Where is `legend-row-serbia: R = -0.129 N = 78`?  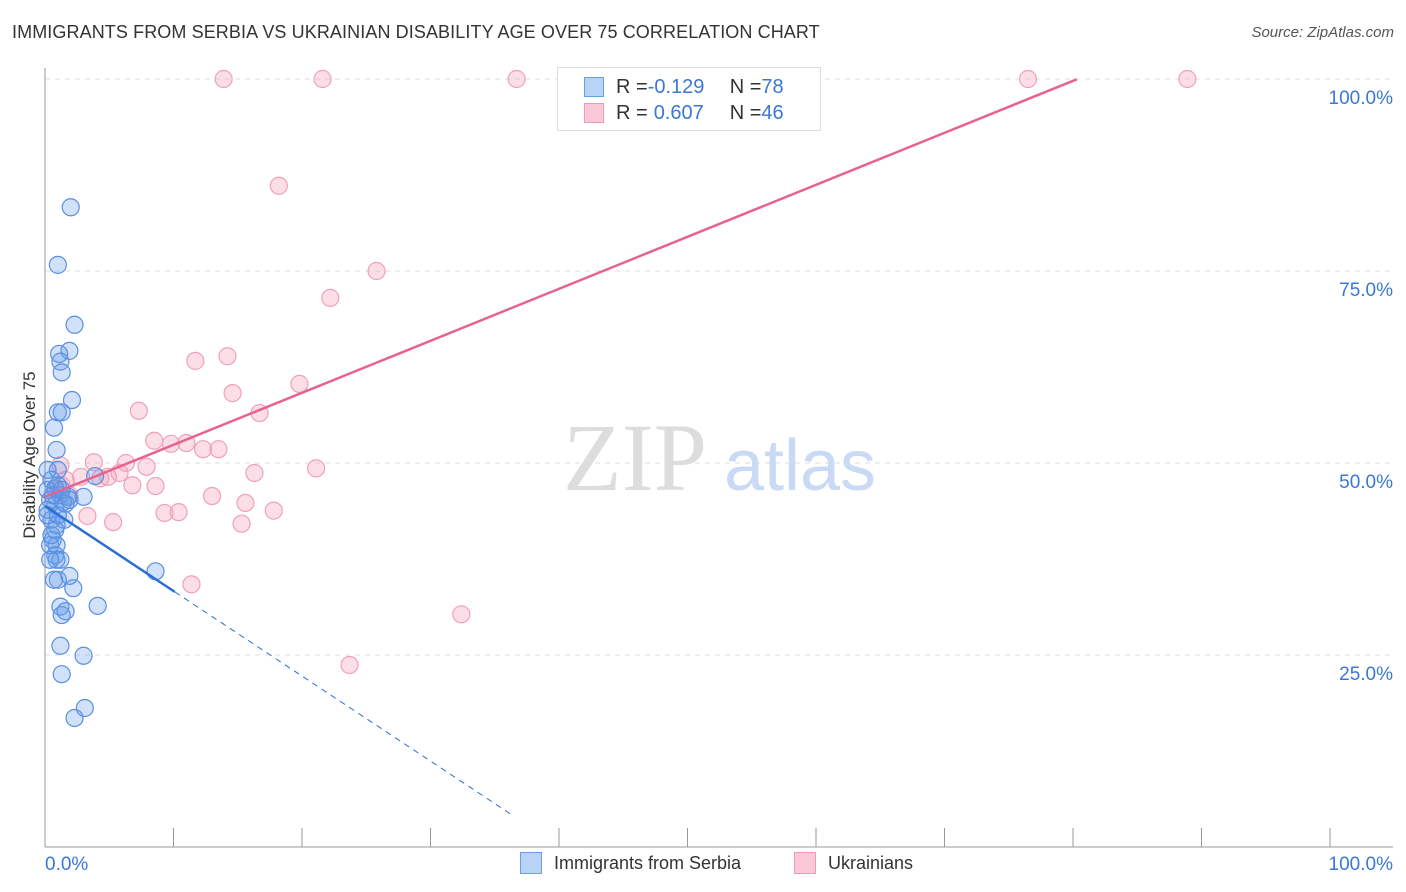 legend-row-serbia: R = -0.129 N = 78 is located at coordinates (684, 87).